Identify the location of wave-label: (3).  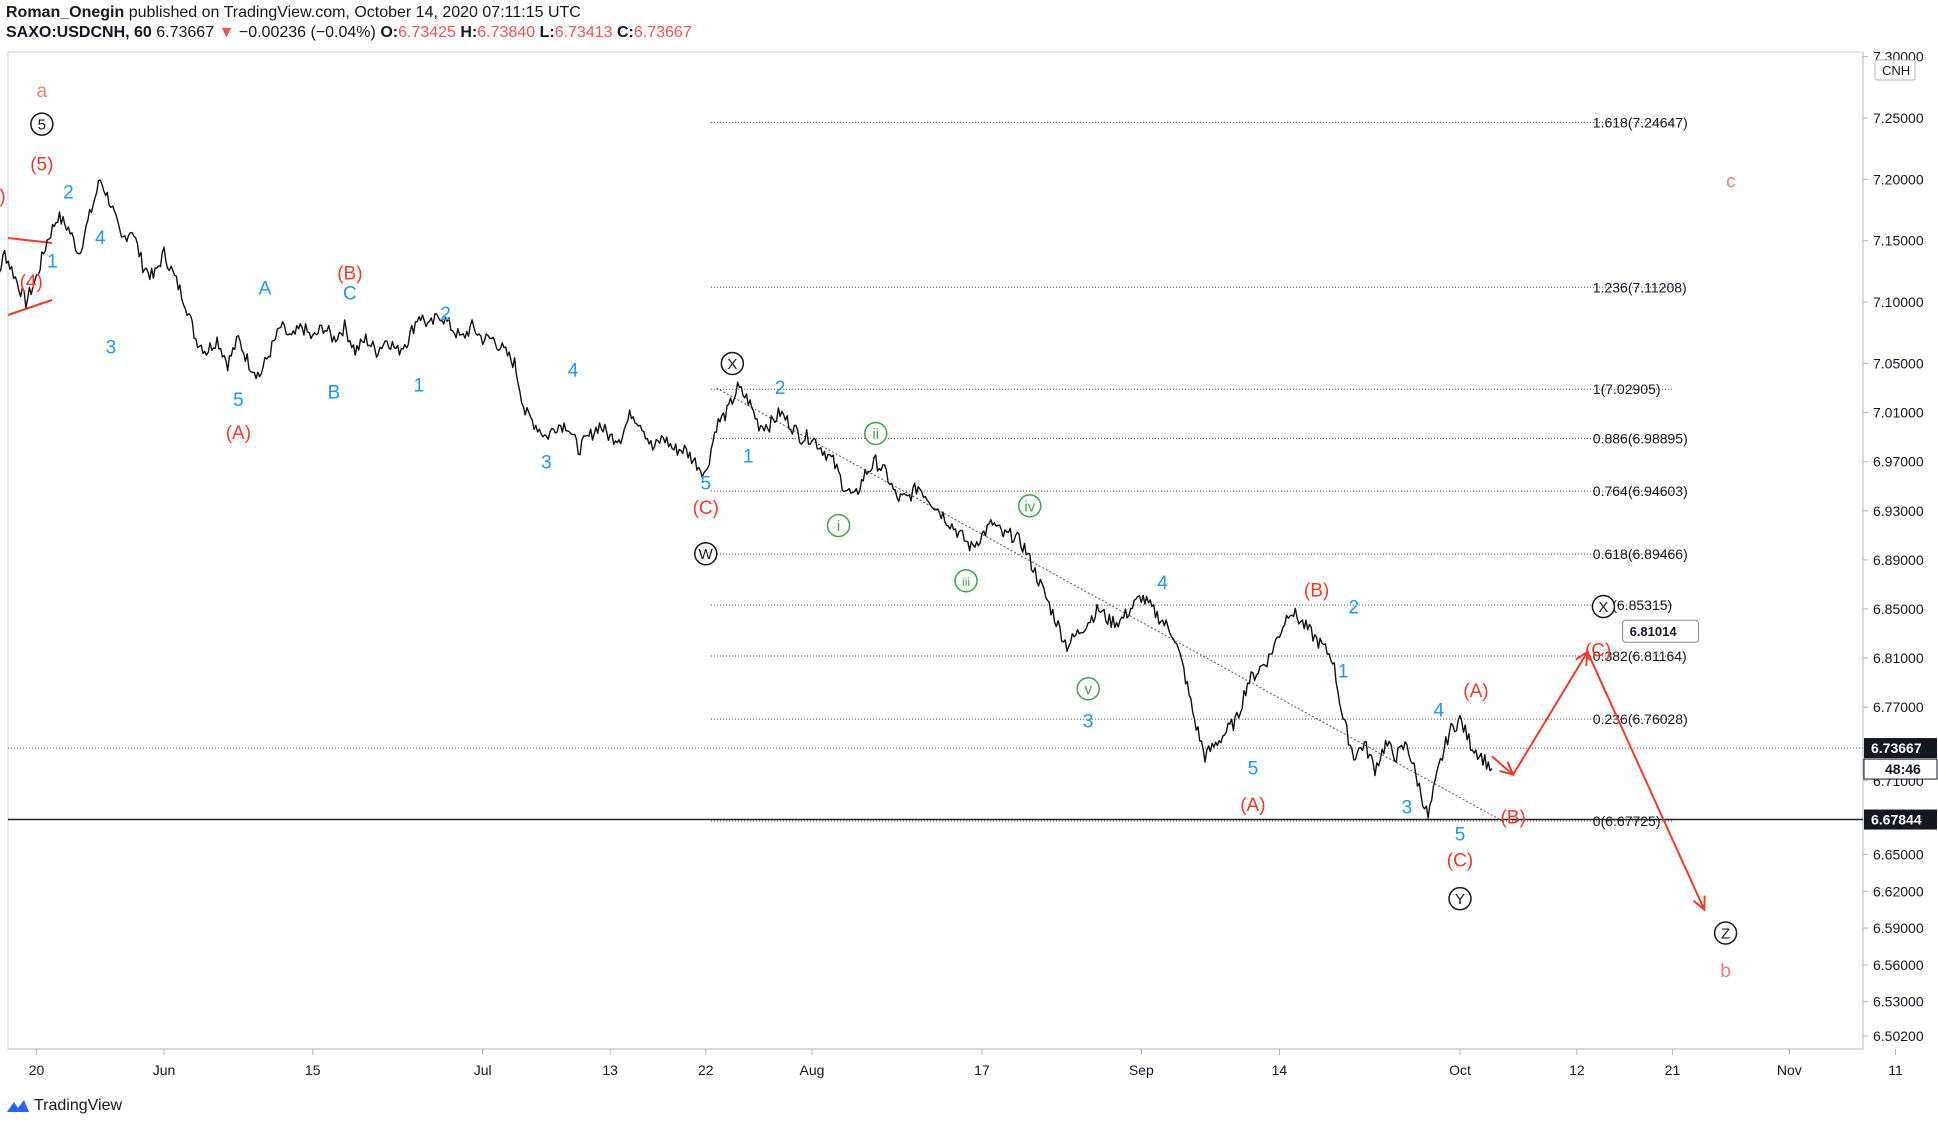
(3, 196).